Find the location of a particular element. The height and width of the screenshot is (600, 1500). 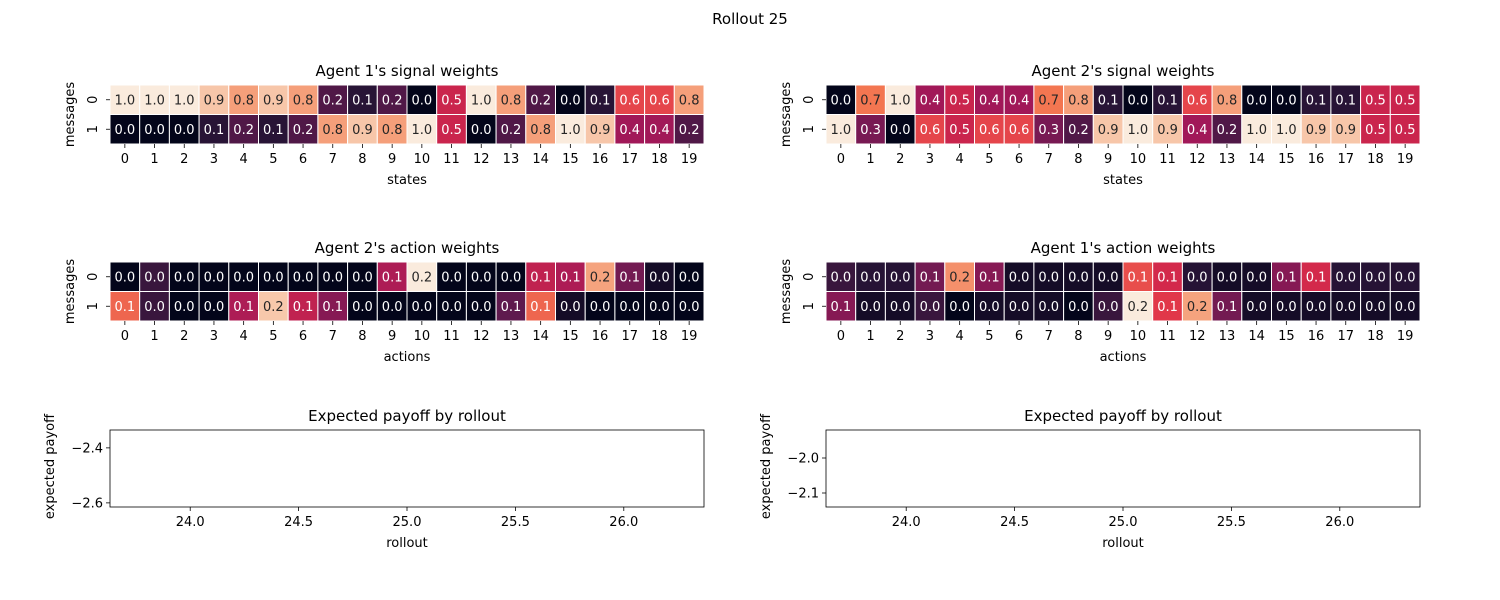

x-tick-label: 19 is located at coordinates (1405, 159).